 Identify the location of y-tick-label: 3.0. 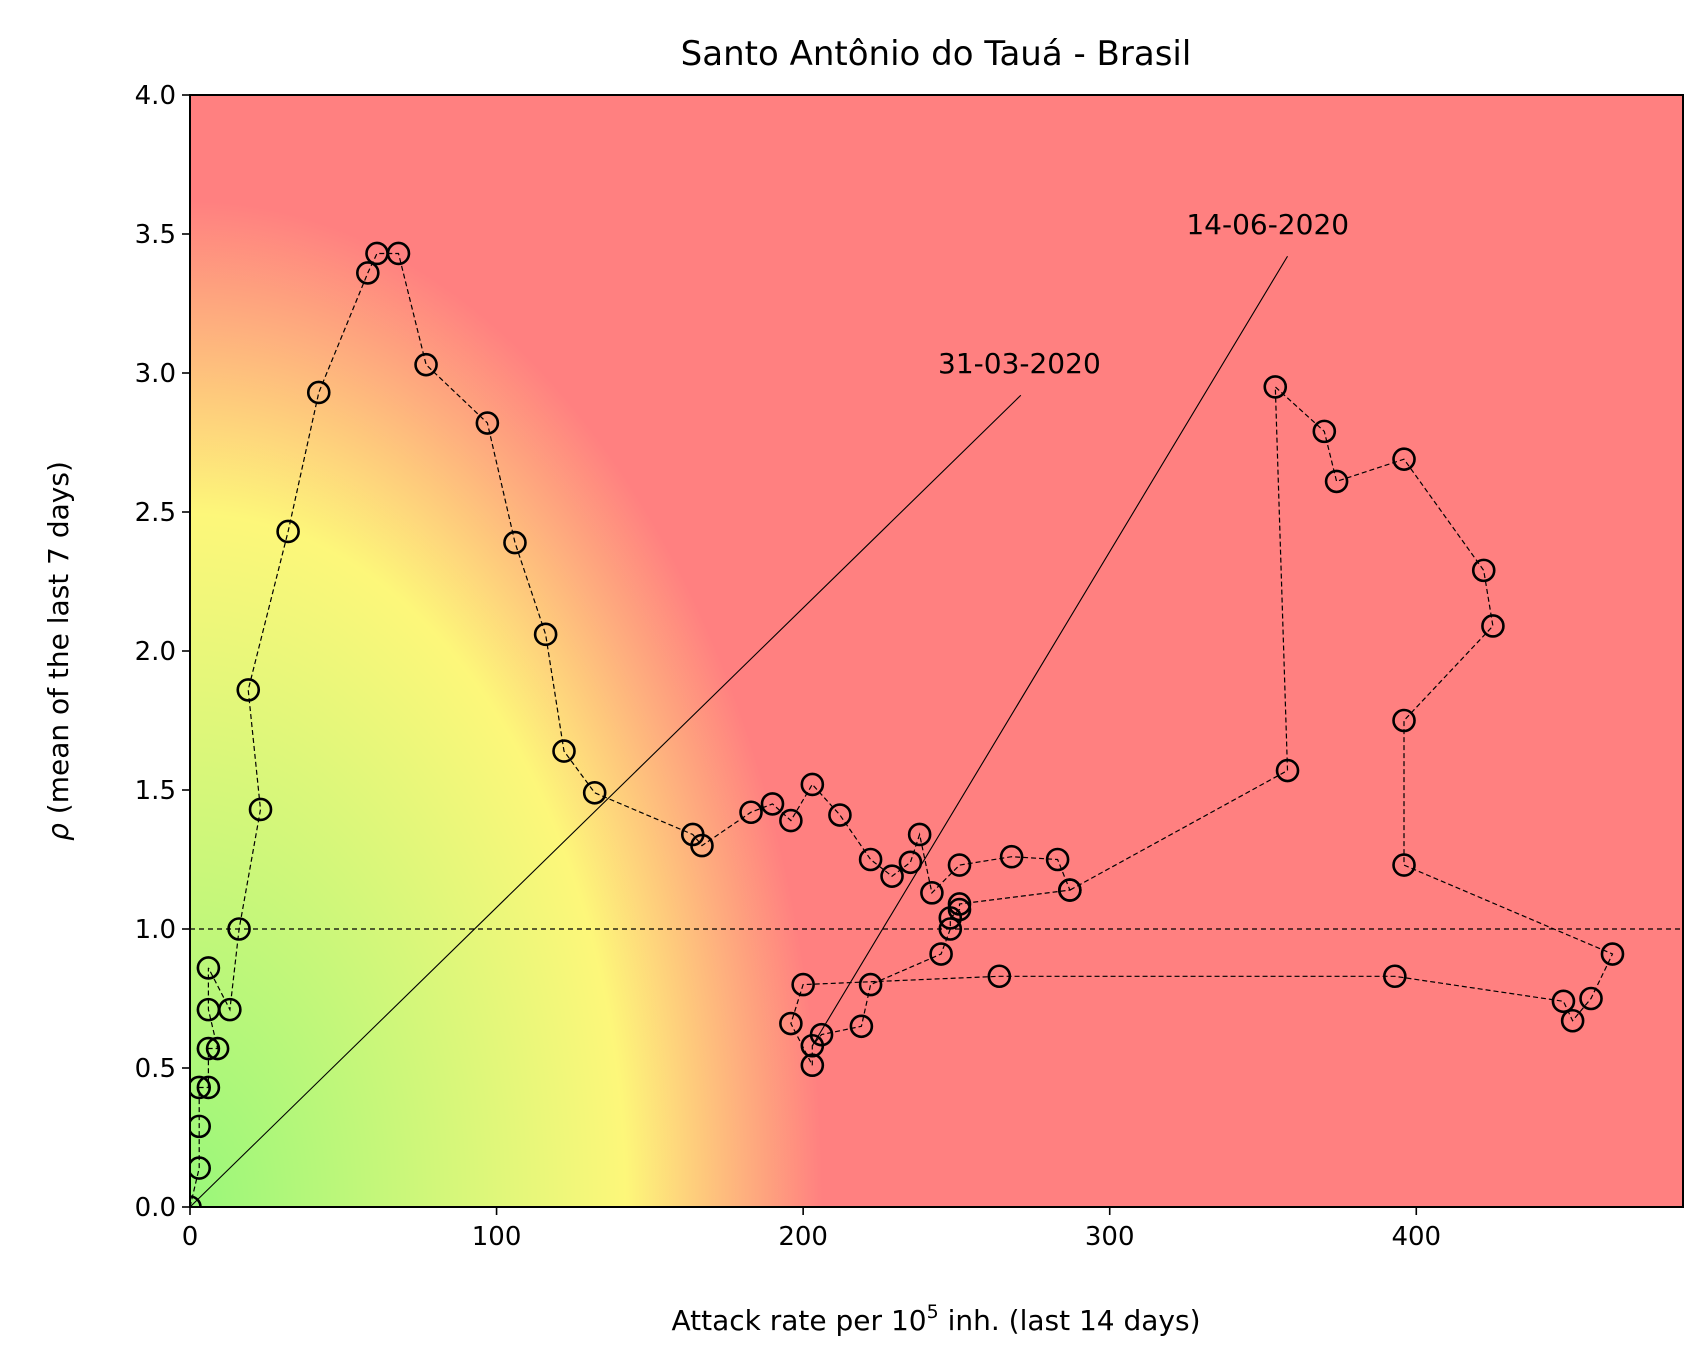
(155, 374).